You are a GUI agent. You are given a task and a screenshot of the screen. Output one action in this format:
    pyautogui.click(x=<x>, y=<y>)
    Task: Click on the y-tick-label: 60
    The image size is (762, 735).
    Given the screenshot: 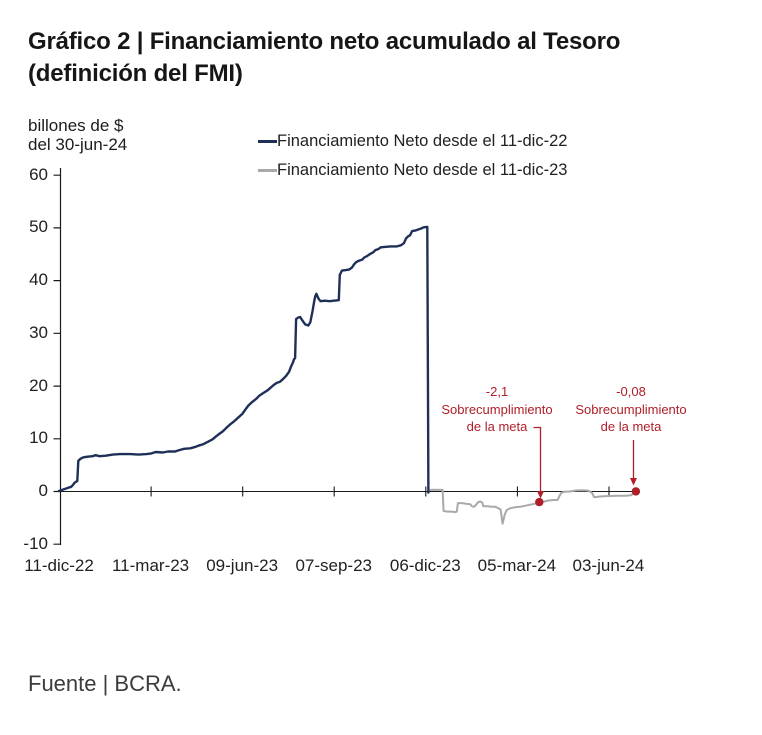 What is the action you would take?
    pyautogui.click(x=38, y=174)
    